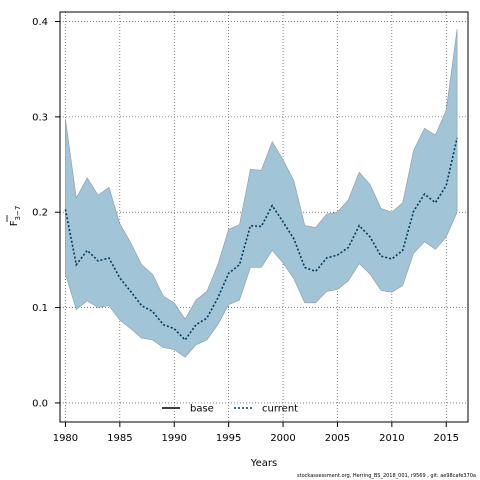 The height and width of the screenshot is (480, 480). I want to click on legend-label-base: base, so click(202, 409).